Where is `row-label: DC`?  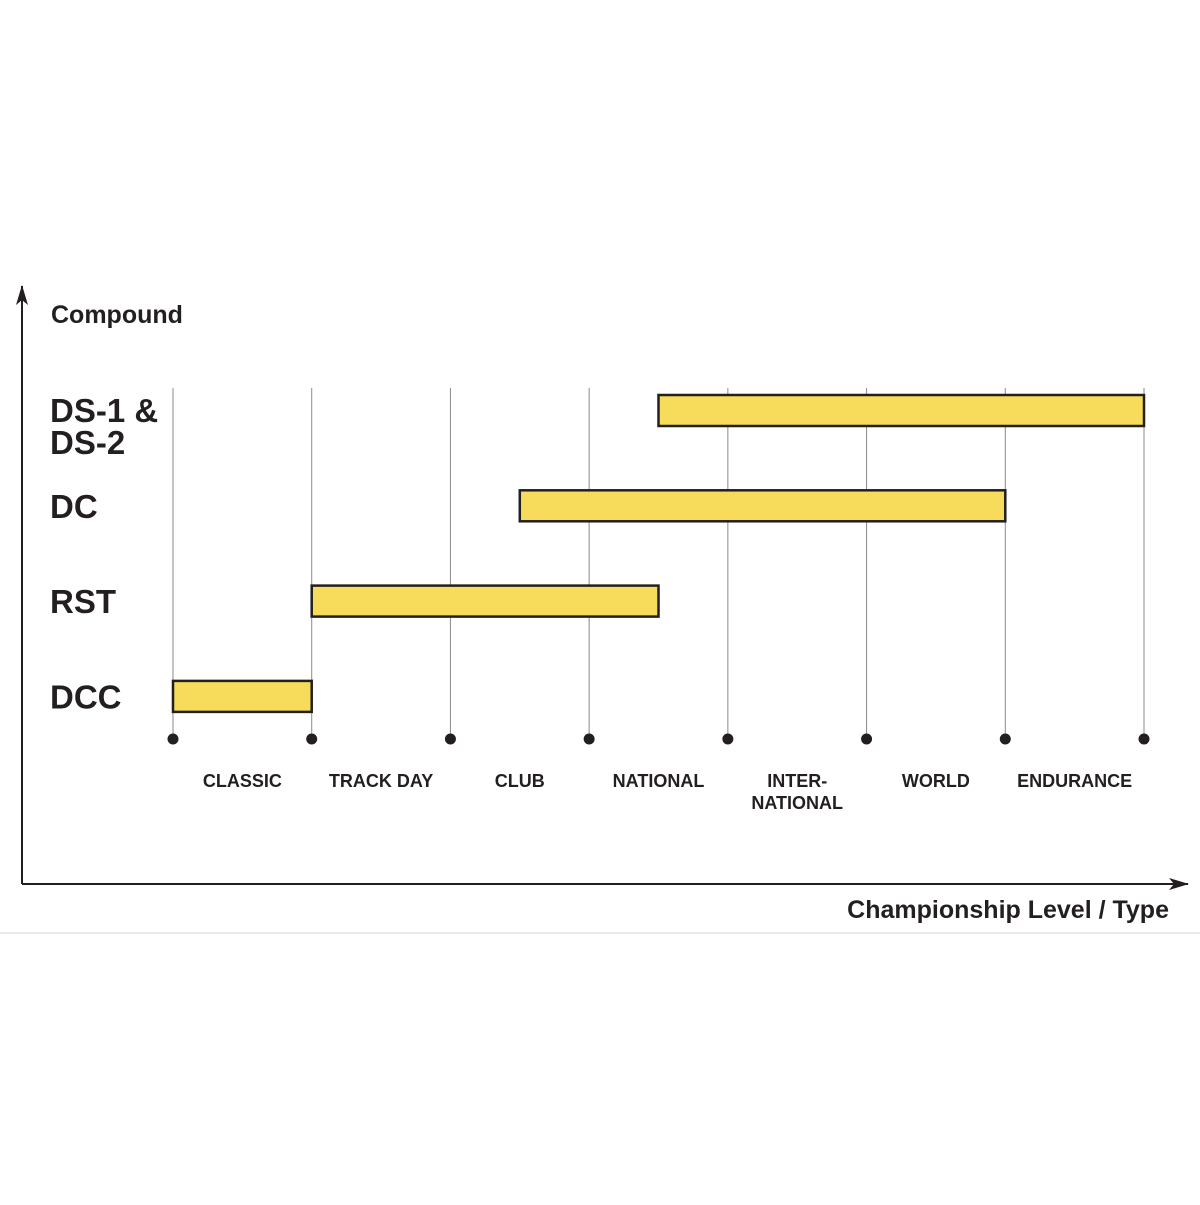
row-label: DC is located at coordinates (74, 506).